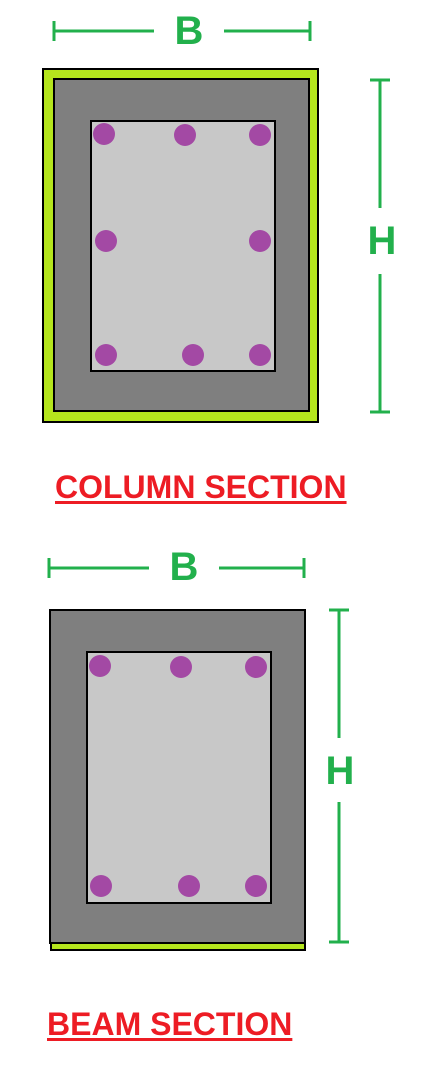 The height and width of the screenshot is (1074, 424). I want to click on beam-section-caption: BEAM SECTION, so click(170, 1024).